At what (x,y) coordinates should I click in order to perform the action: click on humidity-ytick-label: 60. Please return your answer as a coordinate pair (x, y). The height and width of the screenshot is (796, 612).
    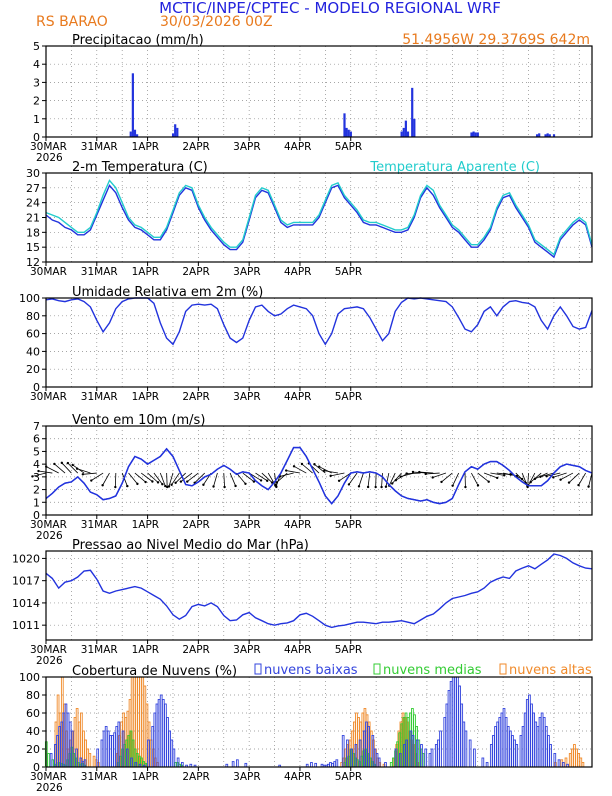
    Looking at the image, I should click on (33, 334).